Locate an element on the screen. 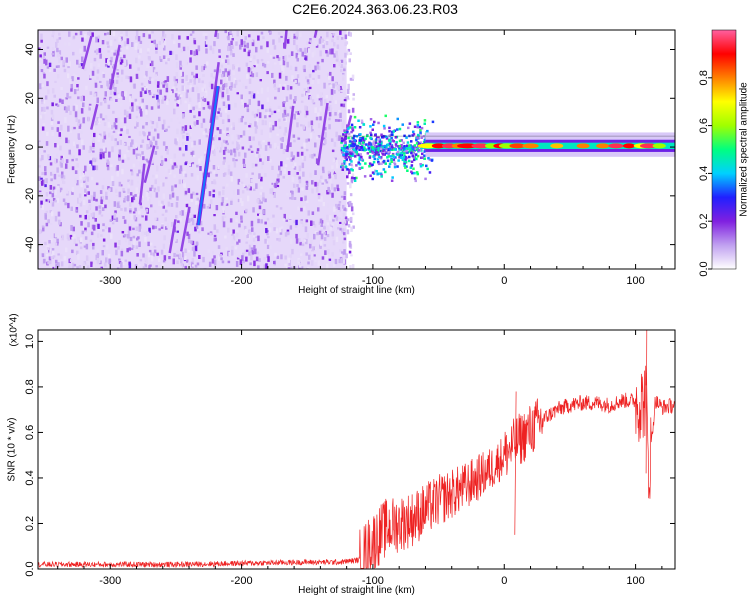 Image resolution: width=750 pixels, height=600 pixels. steep-line is located at coordinates (208, 155).